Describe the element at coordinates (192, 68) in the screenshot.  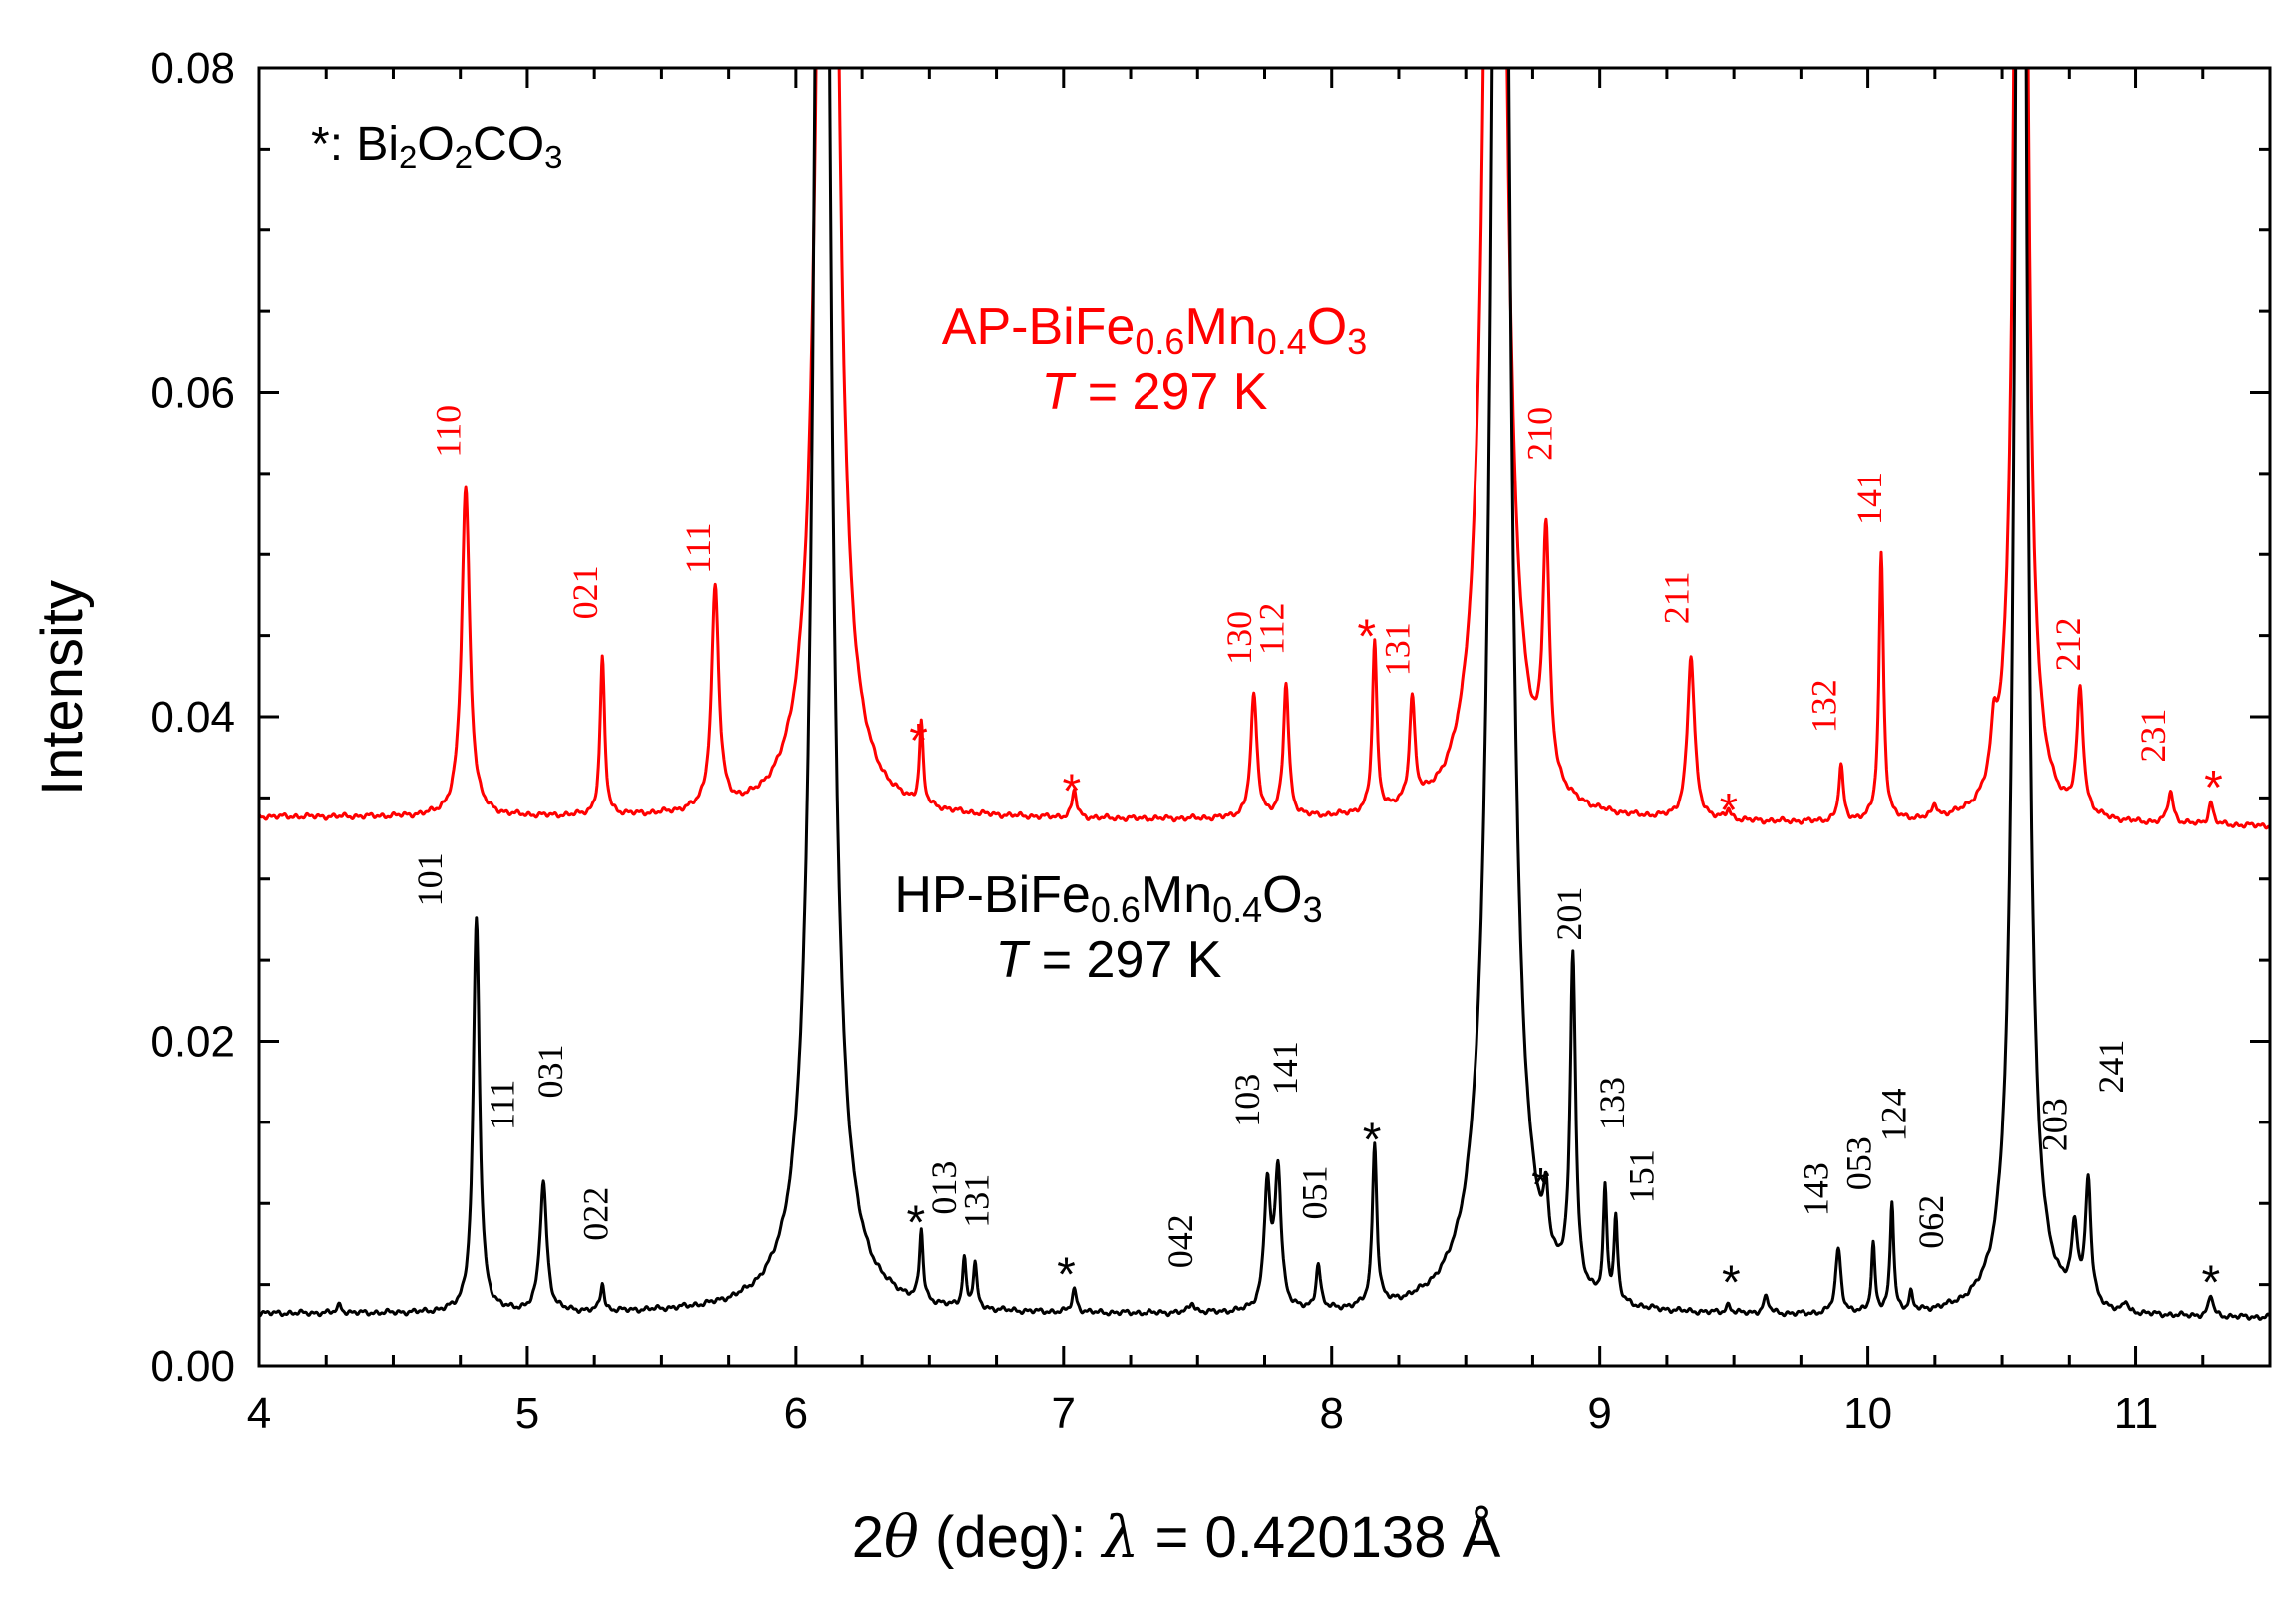
I see `y-tick-label: 0.08` at that location.